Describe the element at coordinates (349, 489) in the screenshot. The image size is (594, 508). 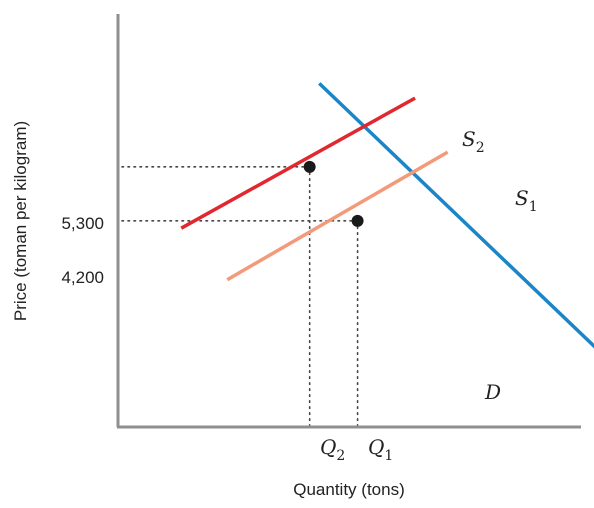
I see `x-axis-title: Quantity (tons)` at that location.